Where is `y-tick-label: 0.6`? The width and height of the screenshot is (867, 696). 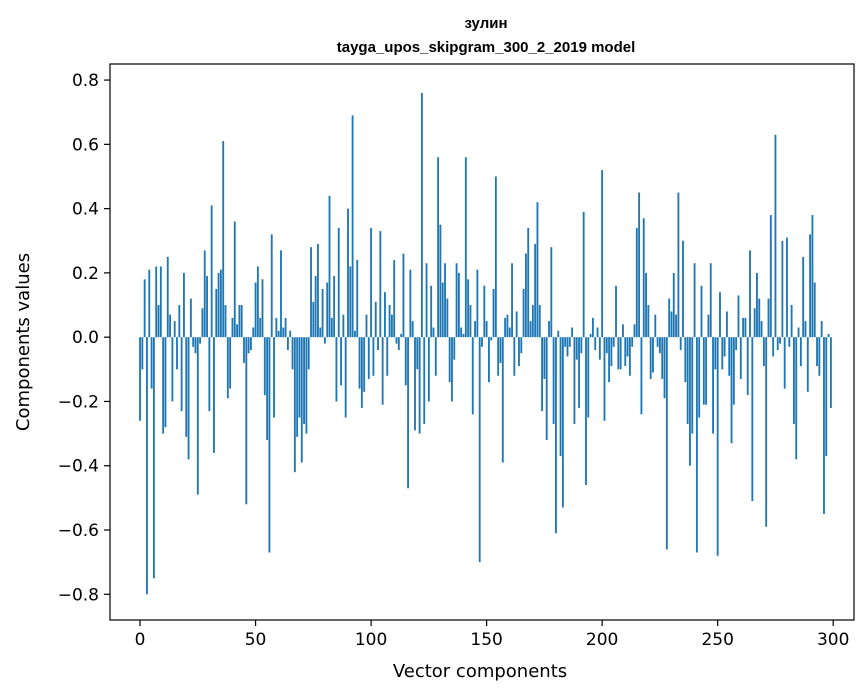
y-tick-label: 0.6 is located at coordinates (85, 145).